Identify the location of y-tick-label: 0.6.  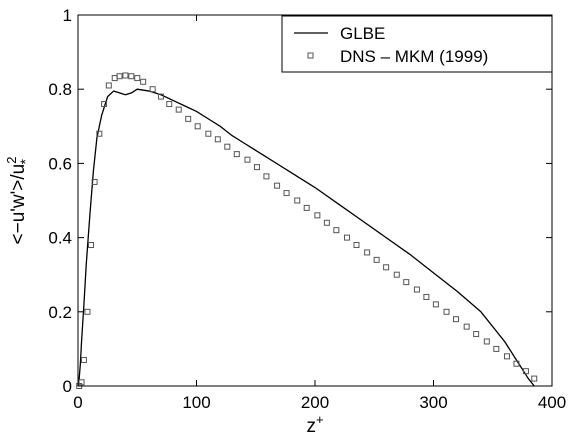
(60, 163).